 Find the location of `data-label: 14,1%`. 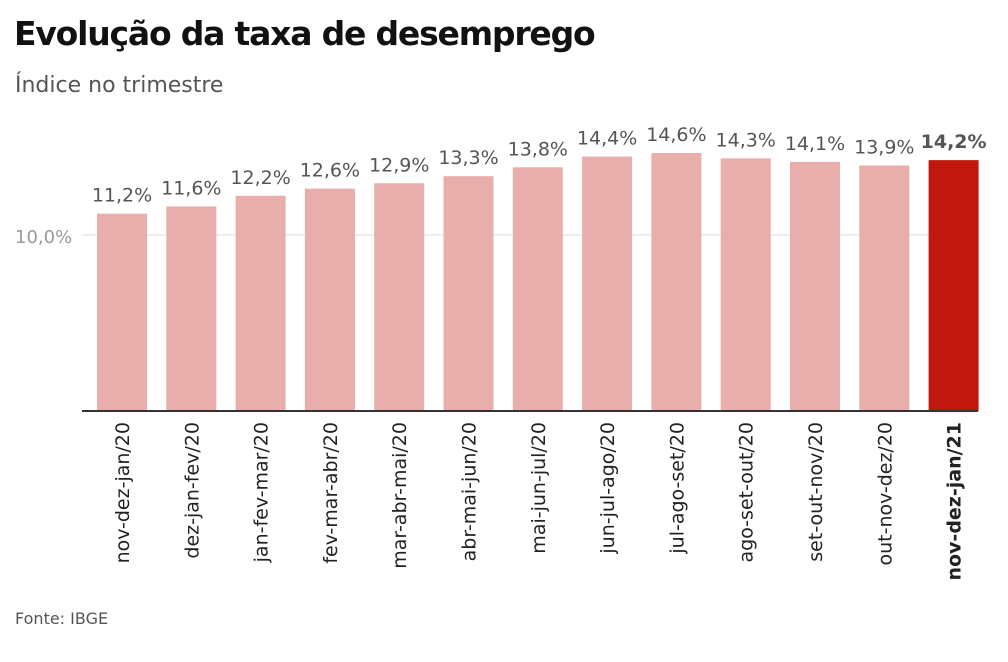

data-label: 14,1% is located at coordinates (815, 144).